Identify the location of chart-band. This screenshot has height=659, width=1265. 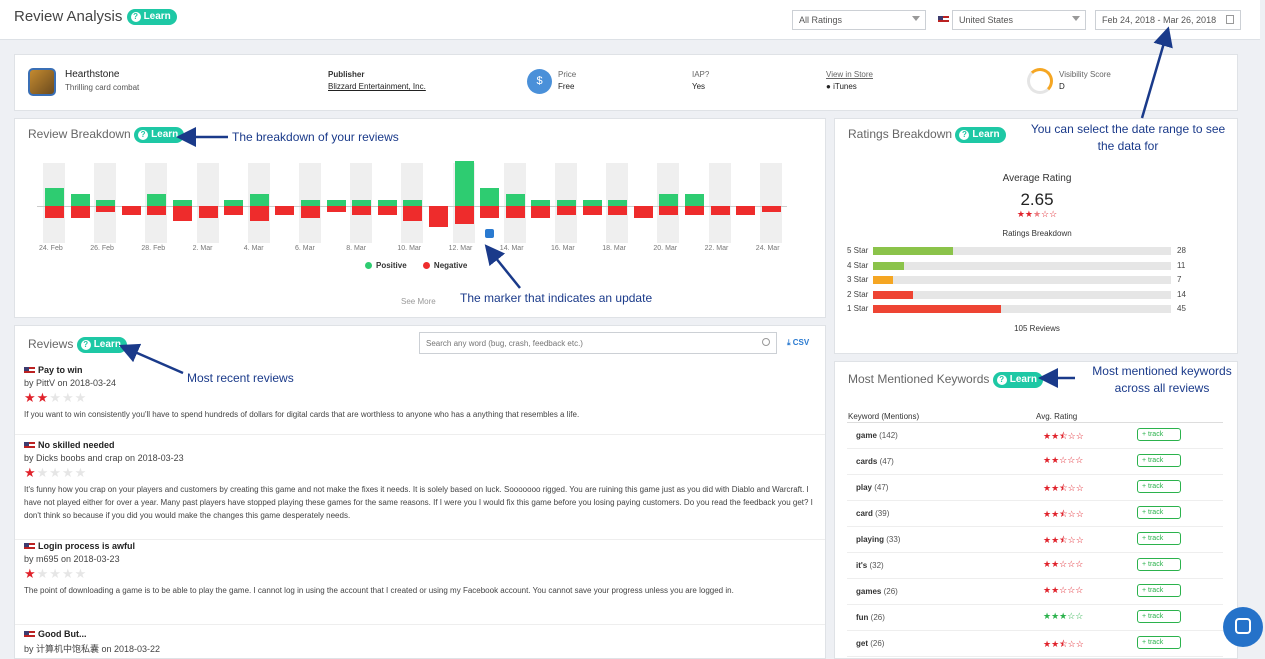
(719, 203).